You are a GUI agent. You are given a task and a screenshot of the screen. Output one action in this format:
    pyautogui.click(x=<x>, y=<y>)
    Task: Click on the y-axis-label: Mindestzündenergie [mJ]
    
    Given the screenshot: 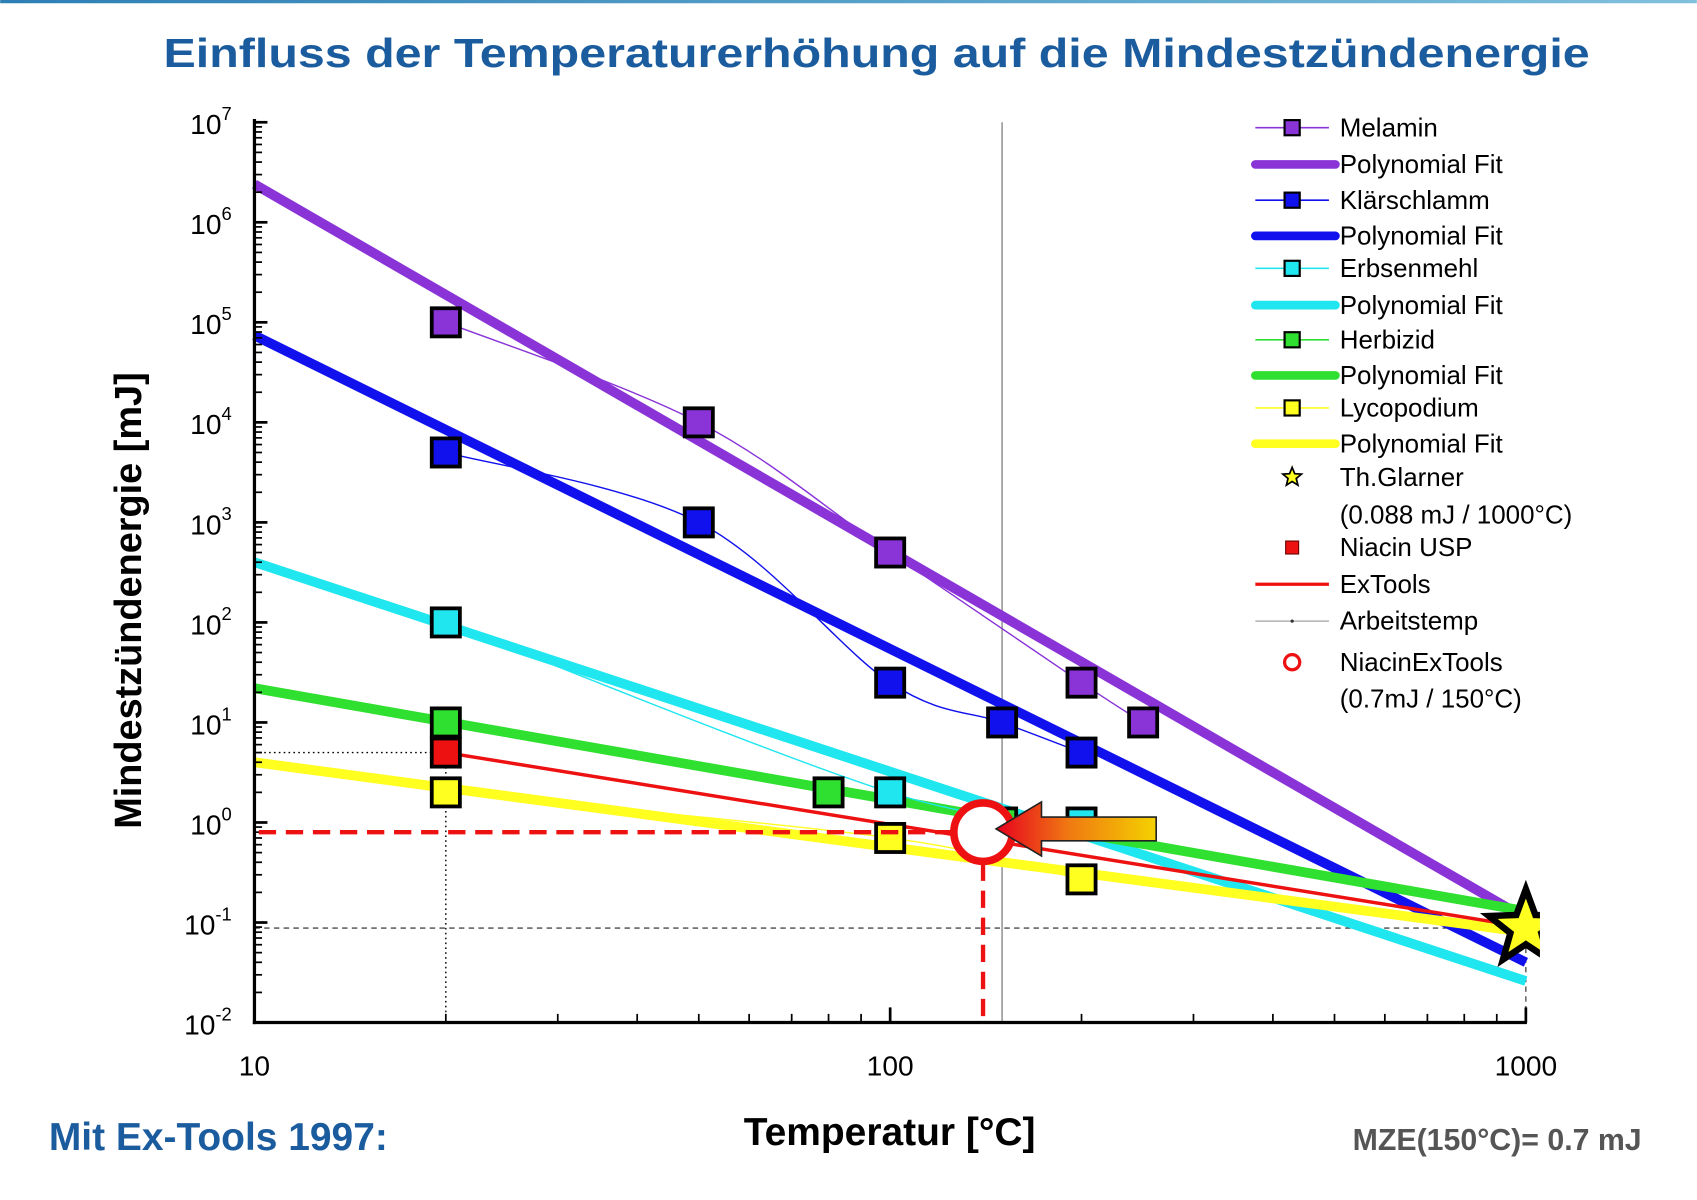 What is the action you would take?
    pyautogui.click(x=129, y=600)
    